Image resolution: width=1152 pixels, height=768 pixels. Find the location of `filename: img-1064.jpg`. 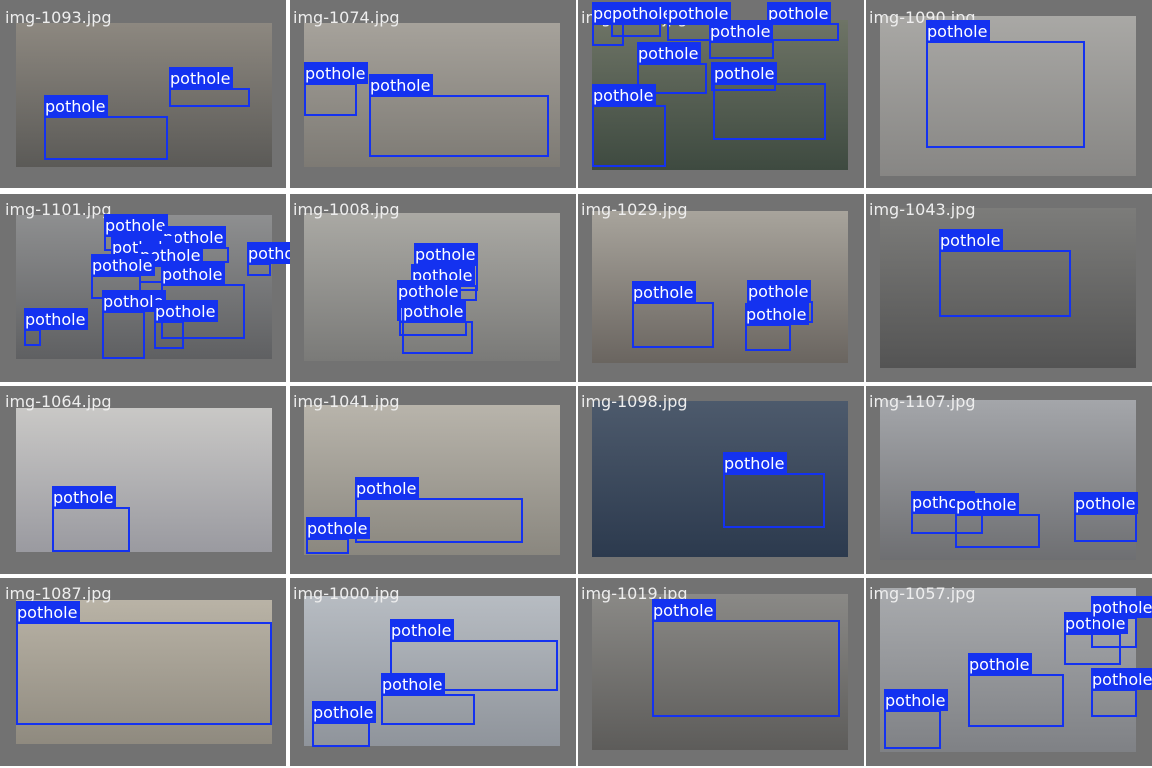

filename: img-1064.jpg is located at coordinates (58, 401).